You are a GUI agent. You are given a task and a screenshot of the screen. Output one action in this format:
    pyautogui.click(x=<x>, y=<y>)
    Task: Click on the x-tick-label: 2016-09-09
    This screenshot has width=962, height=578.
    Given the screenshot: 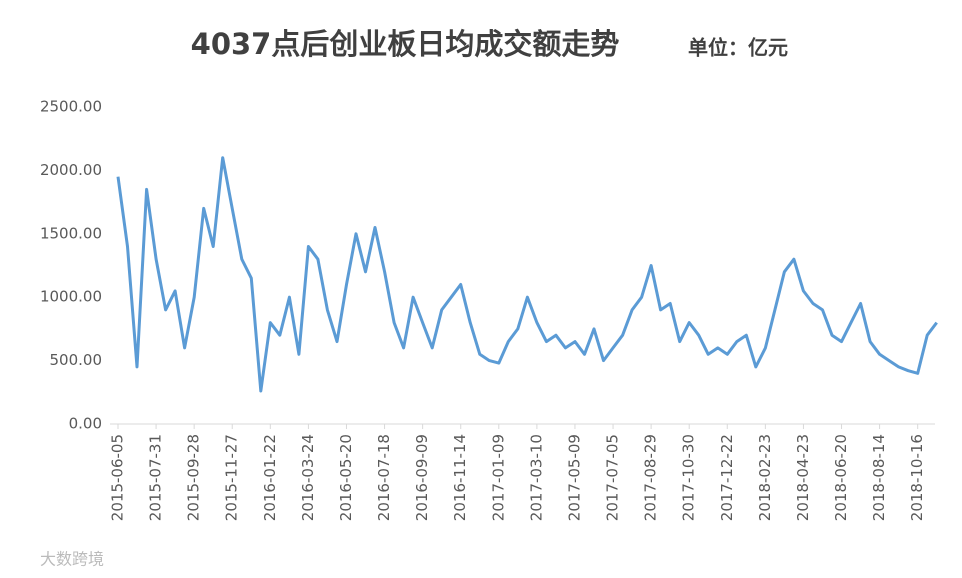 What is the action you would take?
    pyautogui.click(x=422, y=477)
    